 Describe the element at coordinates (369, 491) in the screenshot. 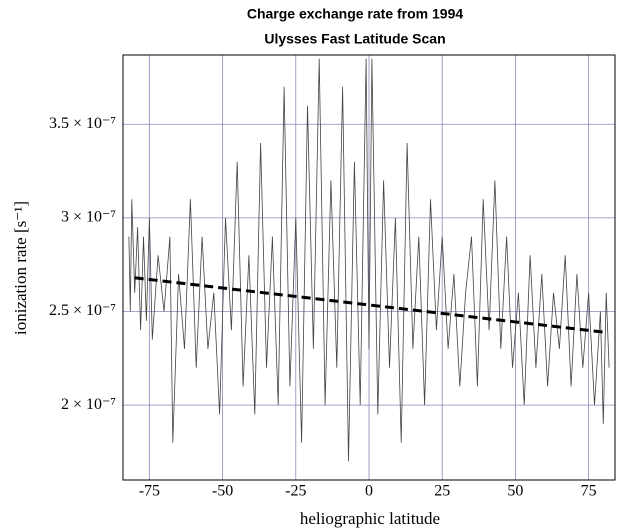

I see `x-tick-label: 0` at that location.